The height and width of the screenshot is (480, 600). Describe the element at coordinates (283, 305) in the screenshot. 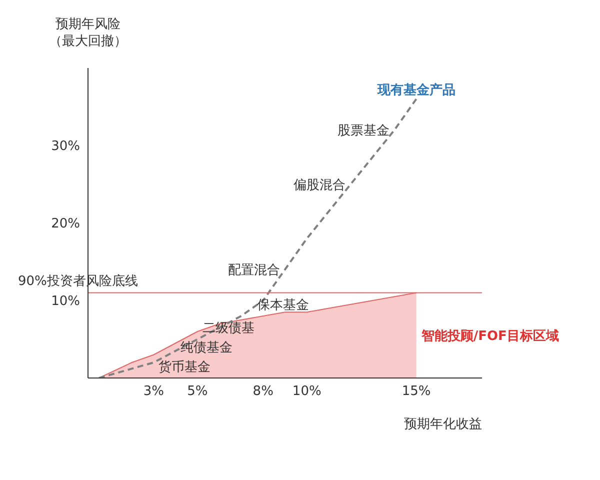

I see `annotation: 保本基金` at that location.